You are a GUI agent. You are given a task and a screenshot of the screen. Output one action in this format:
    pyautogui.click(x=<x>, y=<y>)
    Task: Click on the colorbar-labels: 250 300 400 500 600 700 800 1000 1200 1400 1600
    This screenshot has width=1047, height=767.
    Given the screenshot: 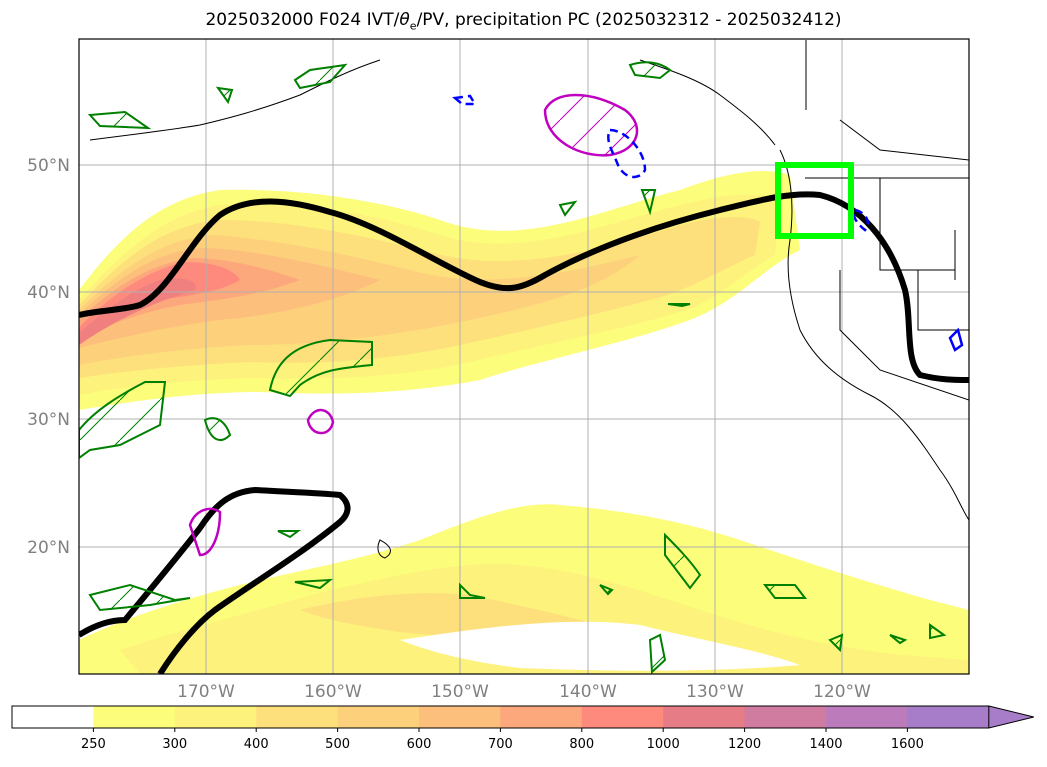 What is the action you would take?
    pyautogui.click(x=502, y=740)
    